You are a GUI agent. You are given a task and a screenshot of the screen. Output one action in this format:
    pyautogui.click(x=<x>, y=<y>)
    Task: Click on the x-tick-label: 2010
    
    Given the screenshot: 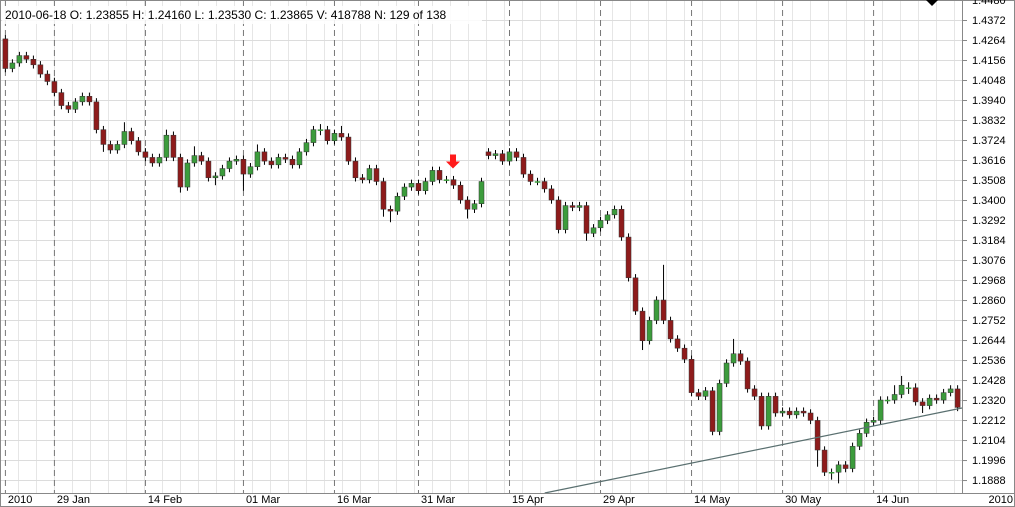 What is the action you would take?
    pyautogui.click(x=20, y=500)
    